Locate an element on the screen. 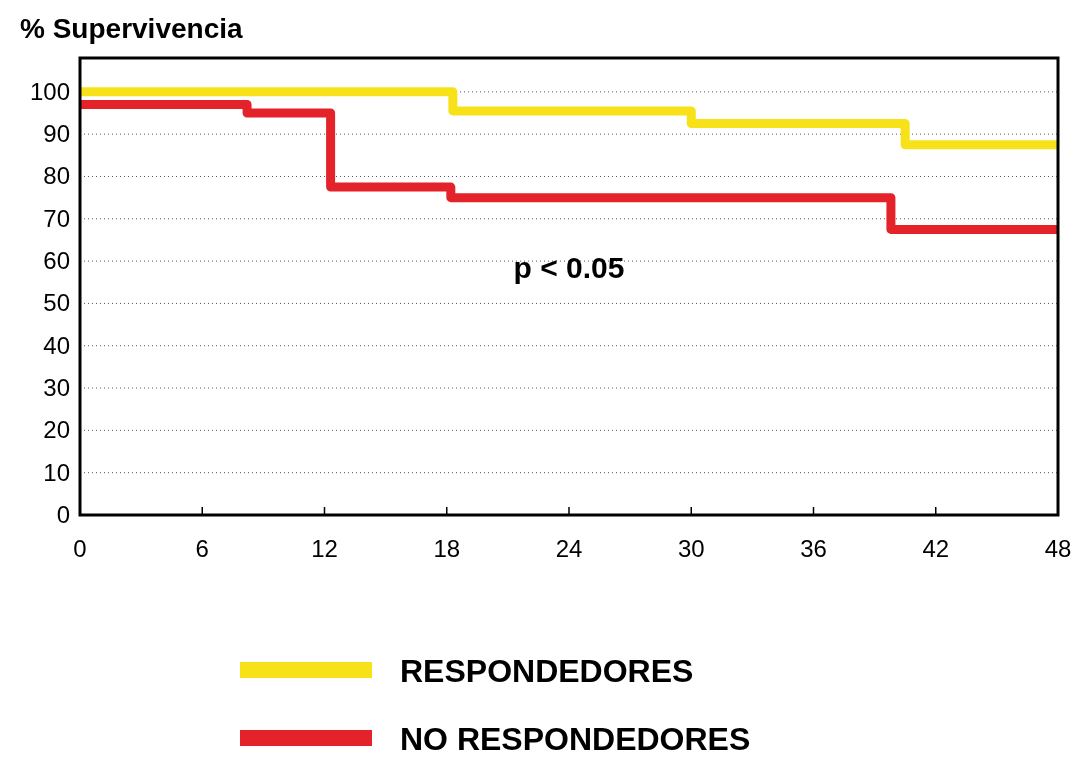  y-tick-label: 90 is located at coordinates (56, 134).